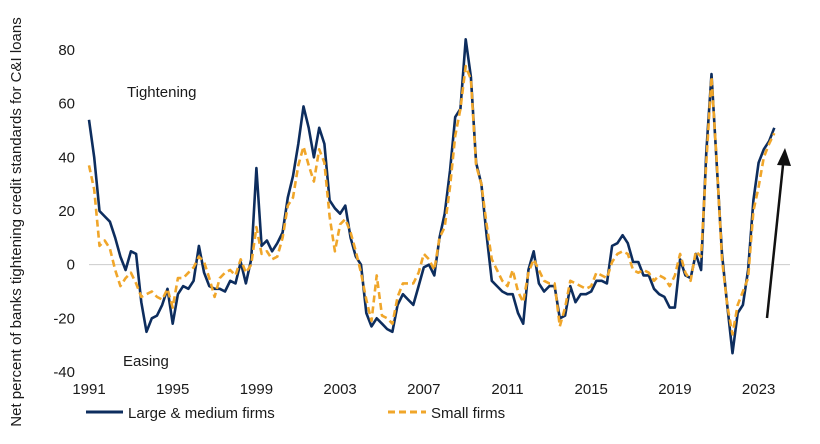 The height and width of the screenshot is (444, 820). I want to click on trend-arrow-shaft, so click(775, 241).